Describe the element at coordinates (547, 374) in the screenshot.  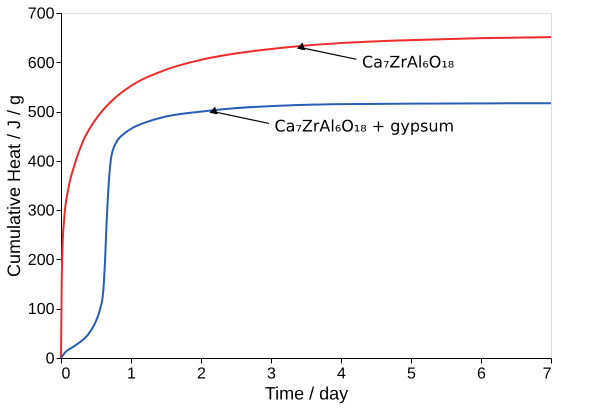
I see `x-tick-label: 7` at that location.